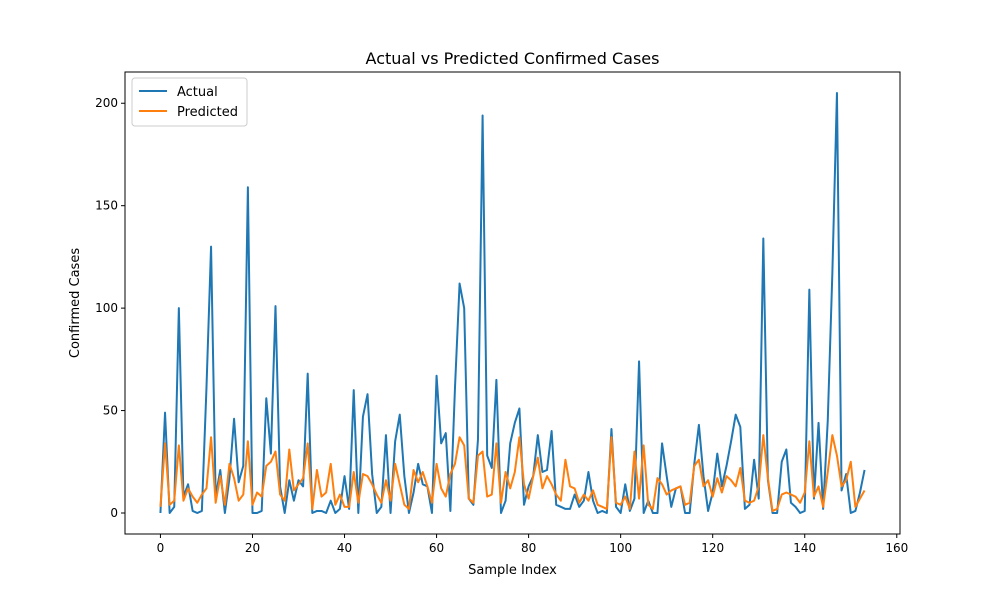 Image resolution: width=1000 pixels, height=600 pixels. Describe the element at coordinates (344, 548) in the screenshot. I see `x-tick-label: 40` at that location.